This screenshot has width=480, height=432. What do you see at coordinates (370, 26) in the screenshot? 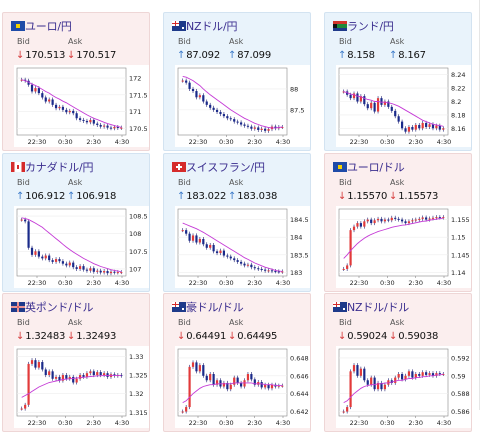
I see `currency-pair-link: ランド/円` at bounding box center [370, 26].